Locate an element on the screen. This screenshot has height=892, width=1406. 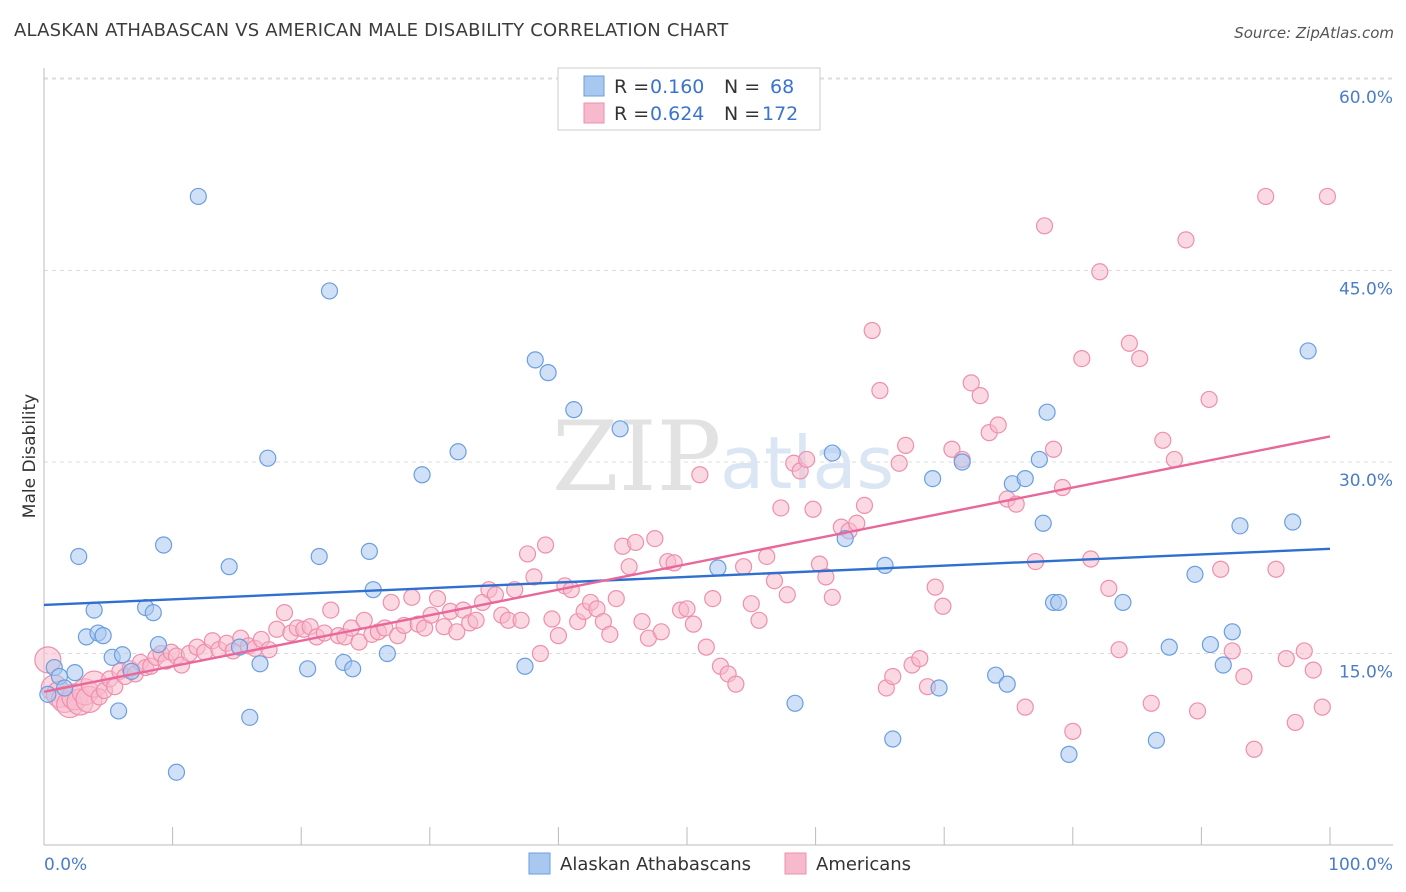
legend-label-alaskan-athabascans: Alaskan Athabascans is located at coordinates (655, 864).